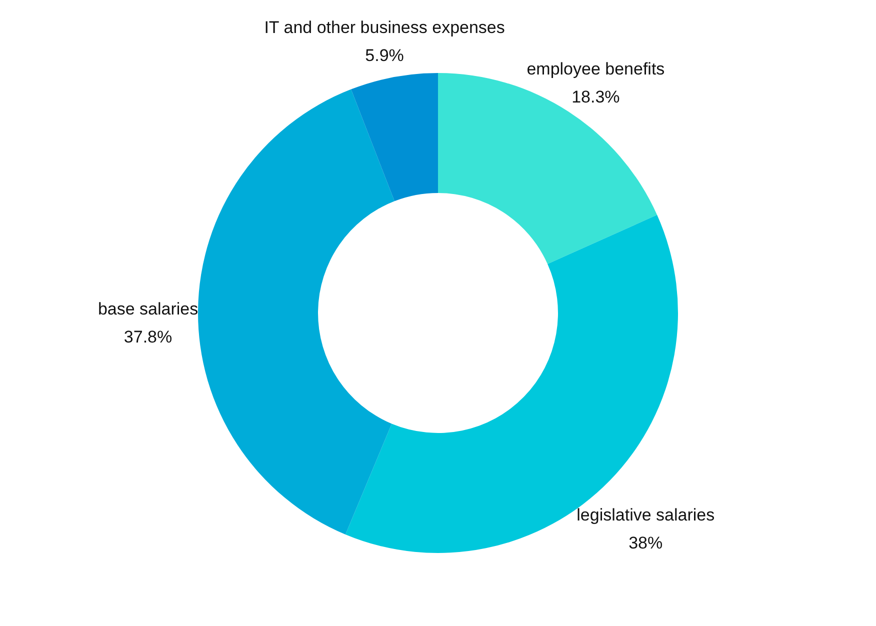  Describe the element at coordinates (148, 308) in the screenshot. I see `slice-label: base salaries` at that location.